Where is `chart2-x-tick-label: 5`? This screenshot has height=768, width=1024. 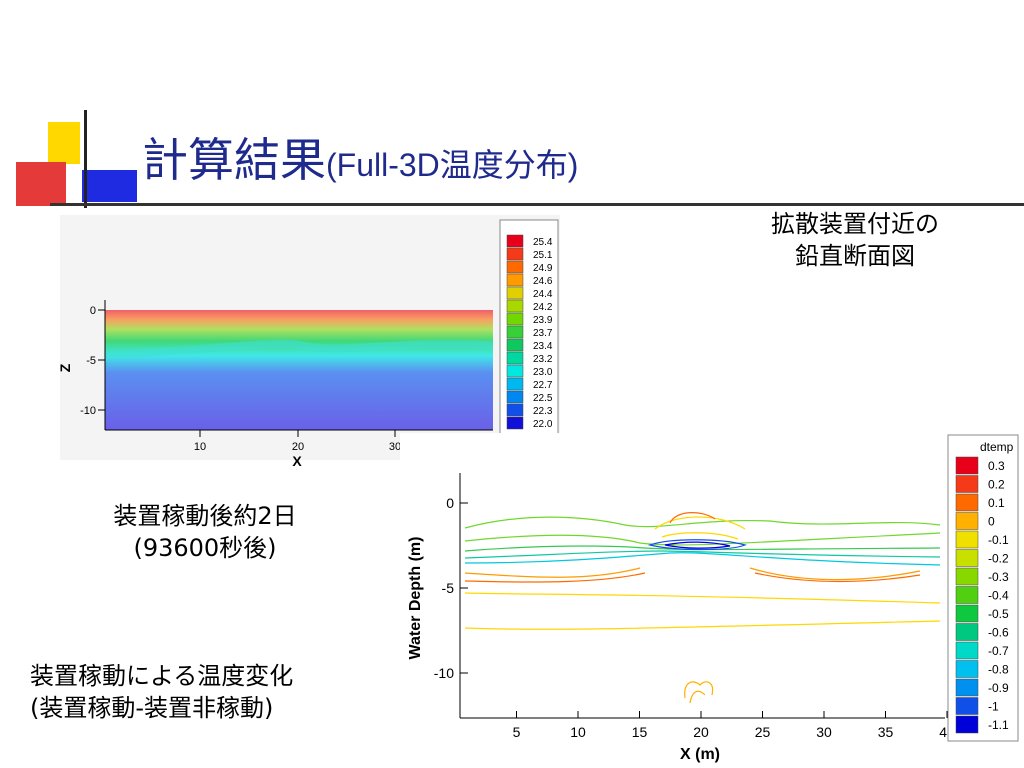 chart2-x-tick-label: 5 is located at coordinates (517, 732).